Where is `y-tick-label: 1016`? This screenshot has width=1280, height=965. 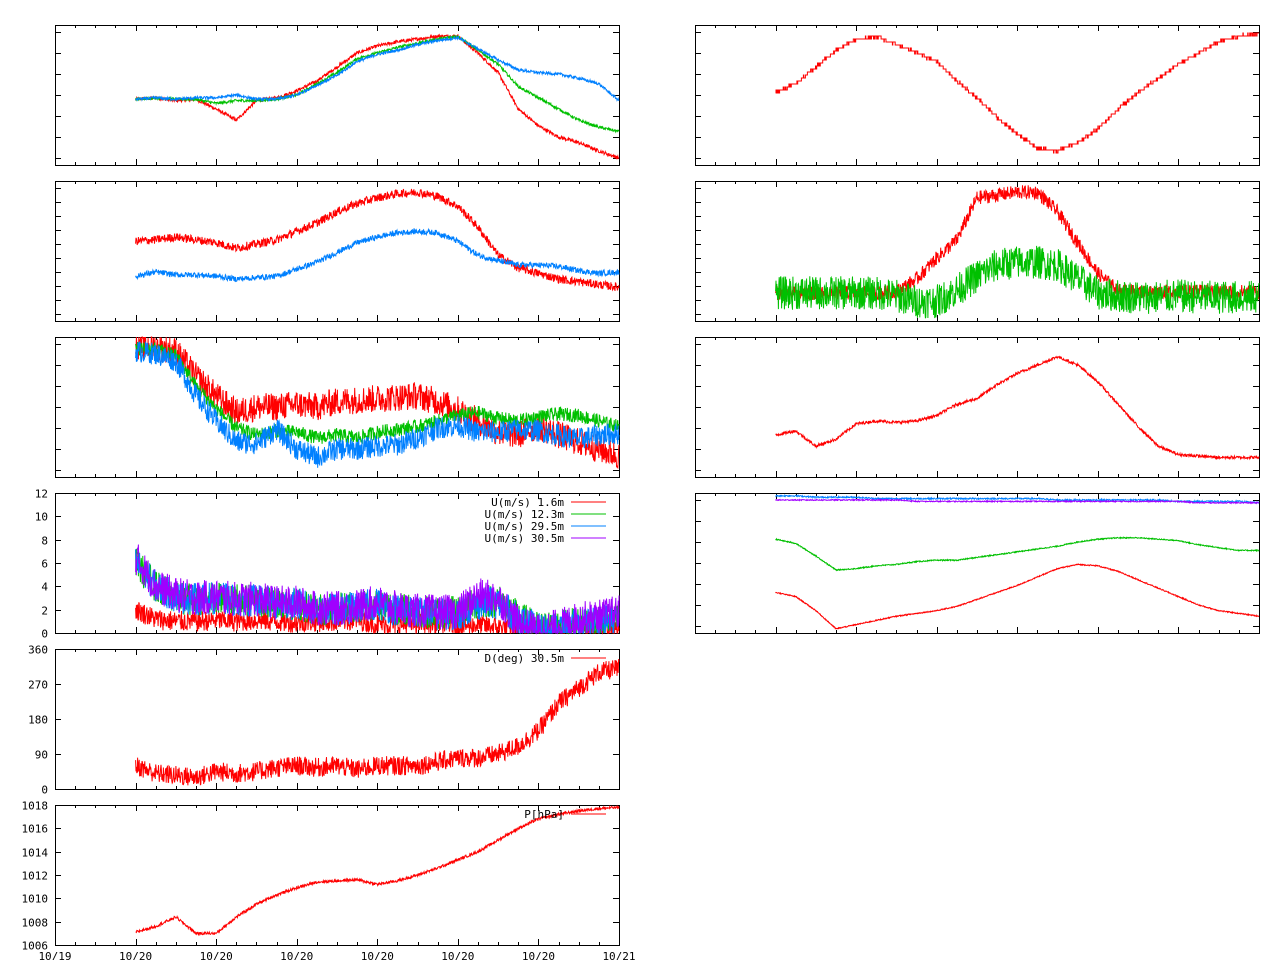 y-tick-label: 1016 is located at coordinates (35, 829).